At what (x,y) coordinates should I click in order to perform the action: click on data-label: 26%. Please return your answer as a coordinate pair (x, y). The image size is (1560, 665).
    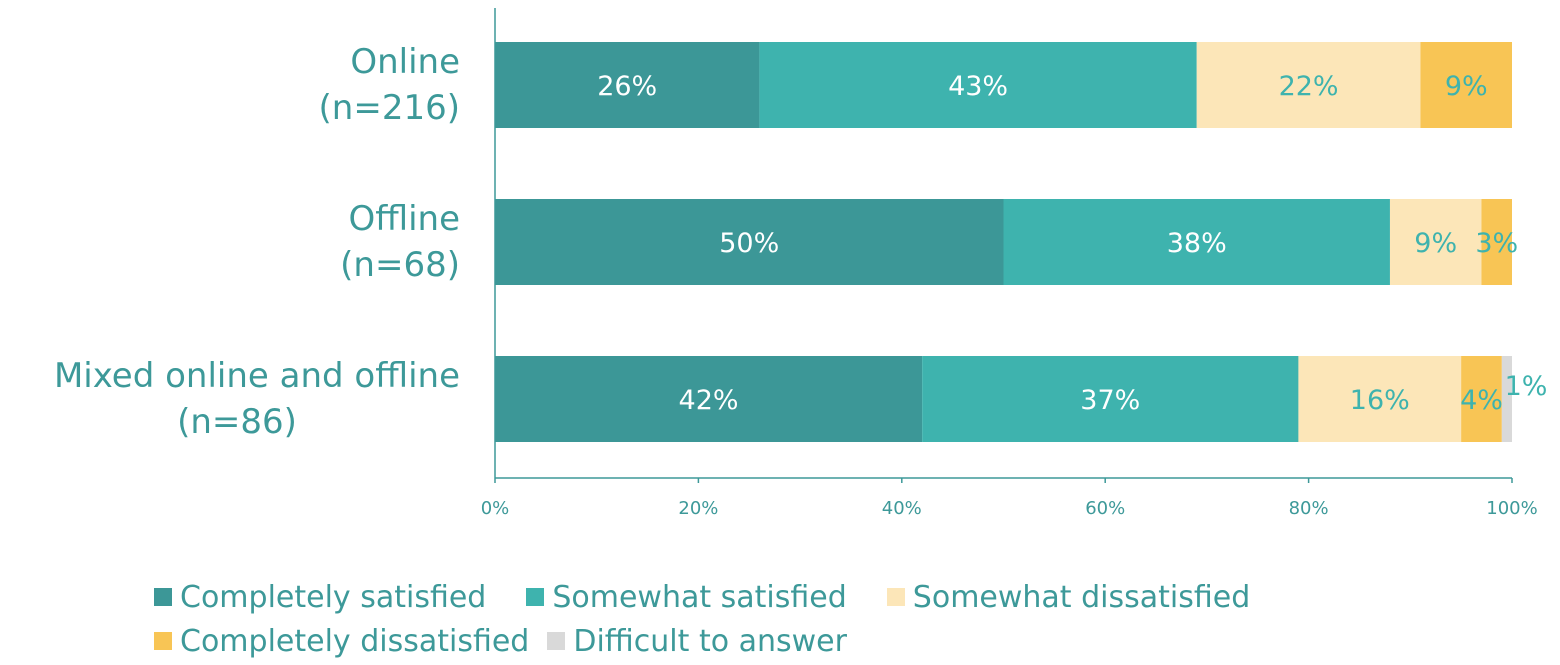
    Looking at the image, I should click on (627, 86).